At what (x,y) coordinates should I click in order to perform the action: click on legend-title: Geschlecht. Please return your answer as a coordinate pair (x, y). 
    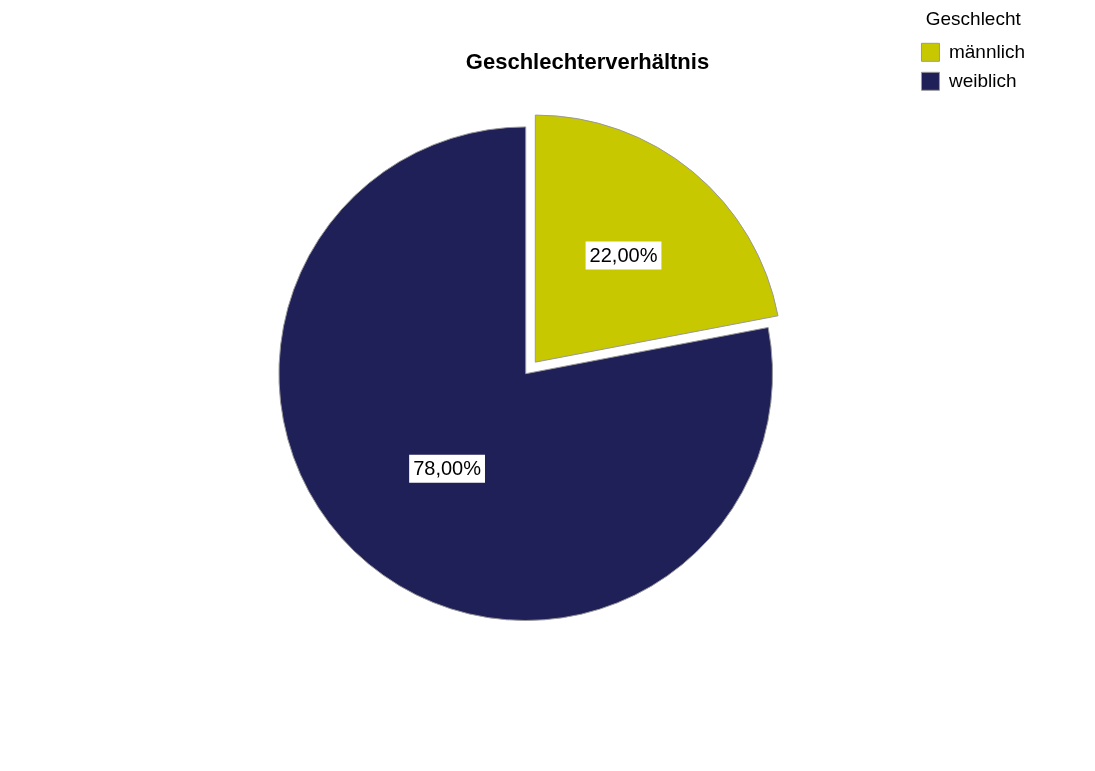
    Looking at the image, I should click on (973, 18).